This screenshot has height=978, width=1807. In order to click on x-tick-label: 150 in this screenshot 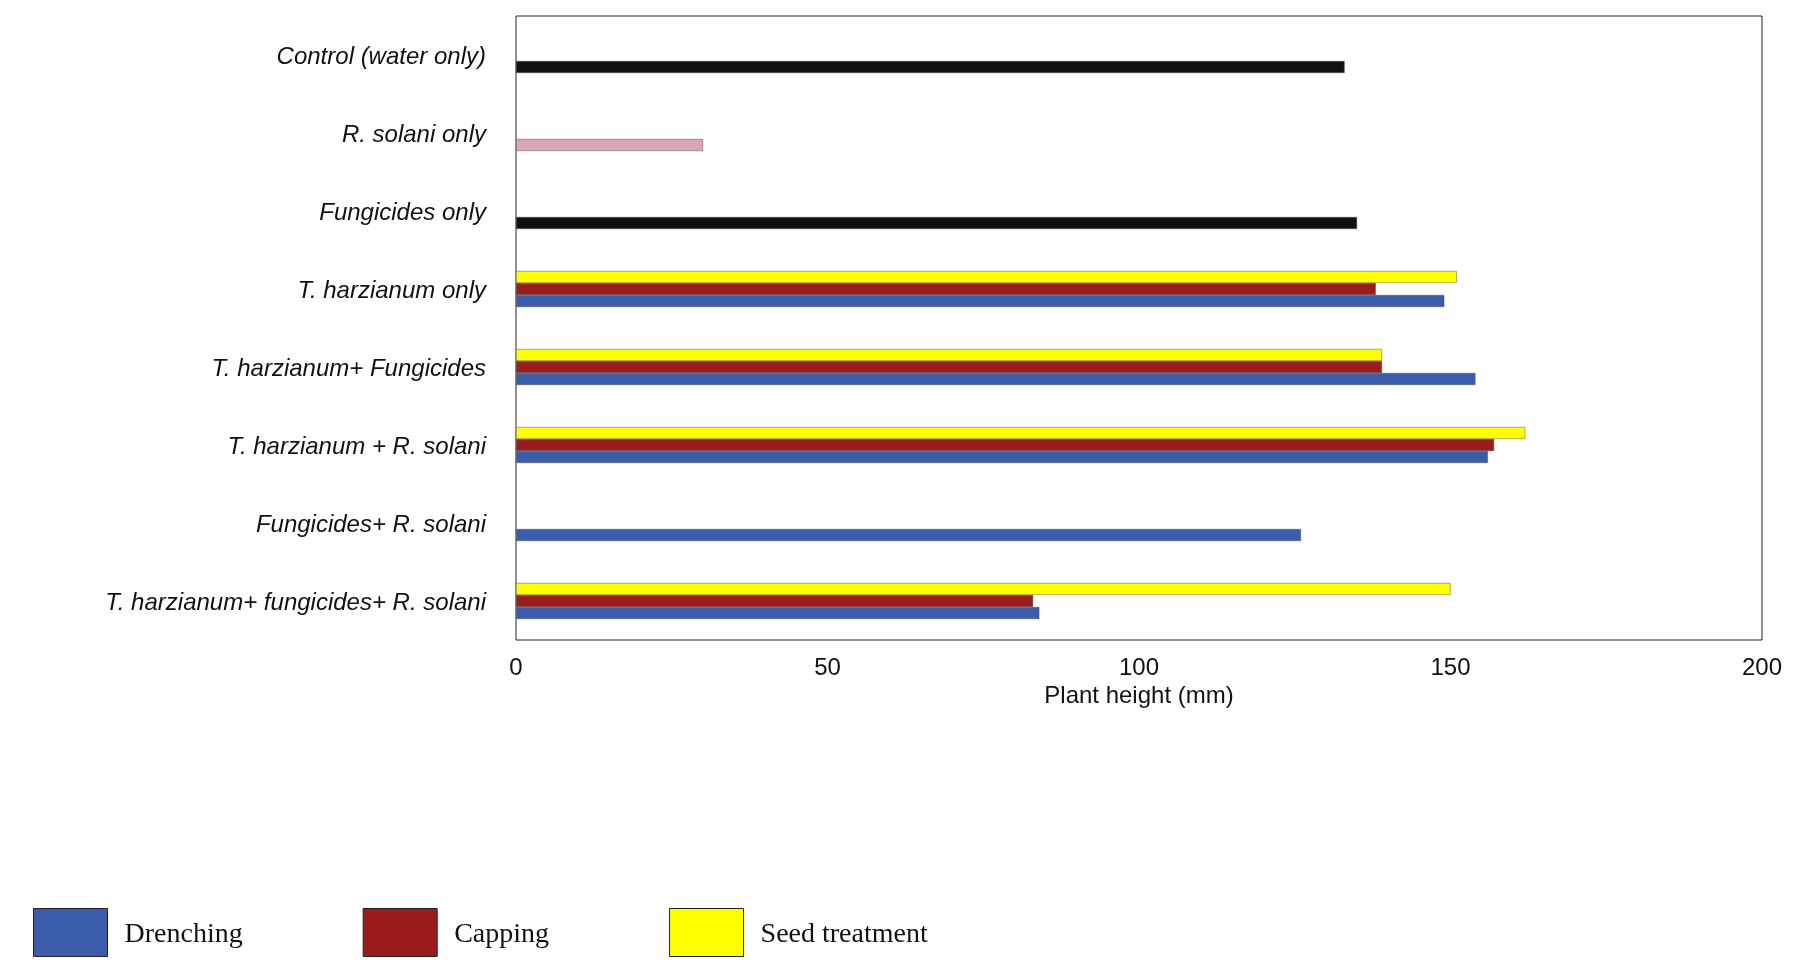, I will do `click(1450, 666)`.